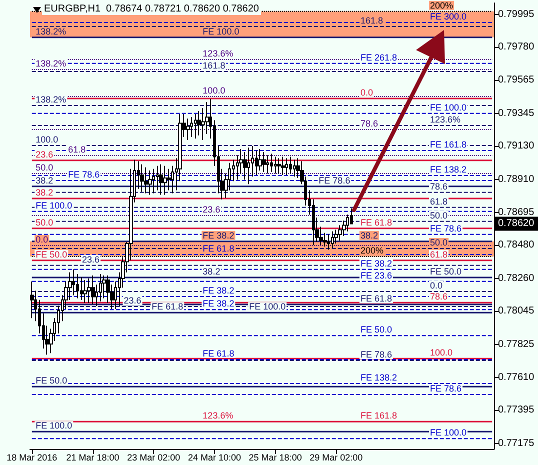 The width and height of the screenshot is (538, 465). Describe the element at coordinates (214, 90) in the screenshot. I see `annotation: 100.0` at that location.